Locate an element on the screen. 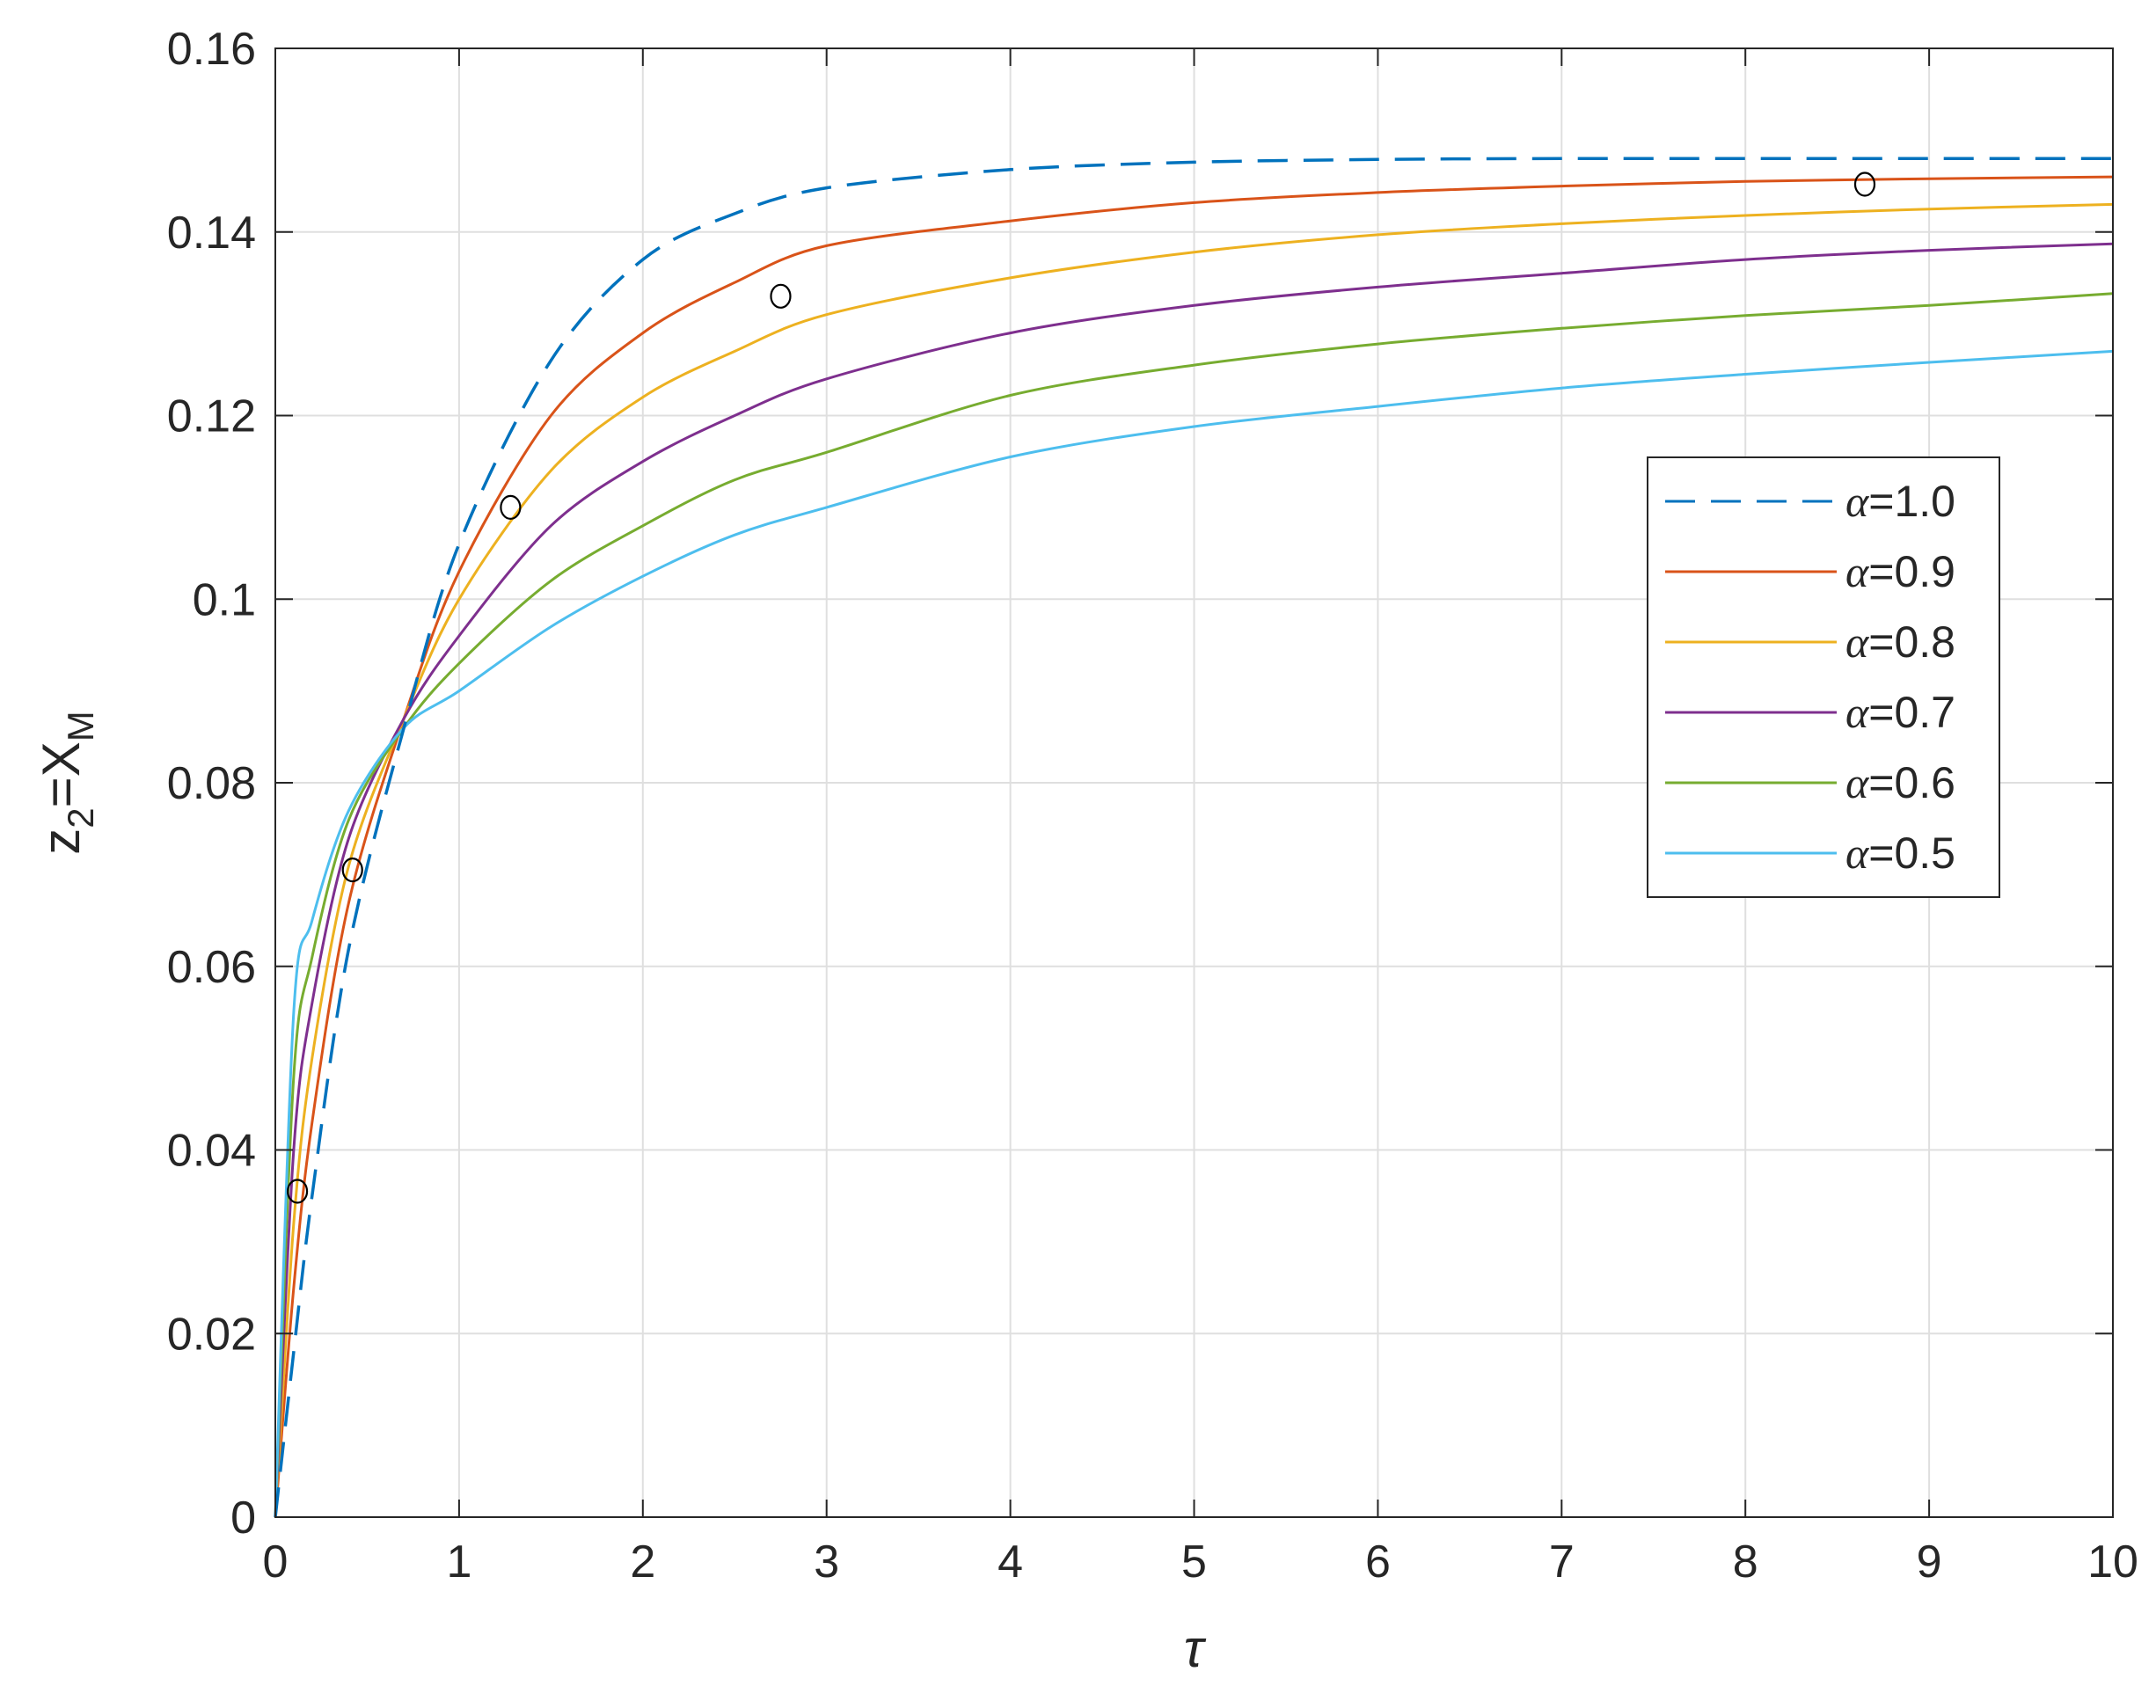  y-tick-label: 0.14 is located at coordinates (211, 234).